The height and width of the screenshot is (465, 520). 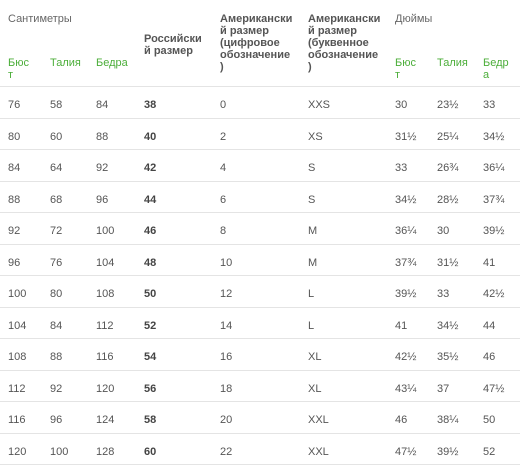 What do you see at coordinates (105, 452) in the screenshot?
I see `cell-hips-cm: 128` at bounding box center [105, 452].